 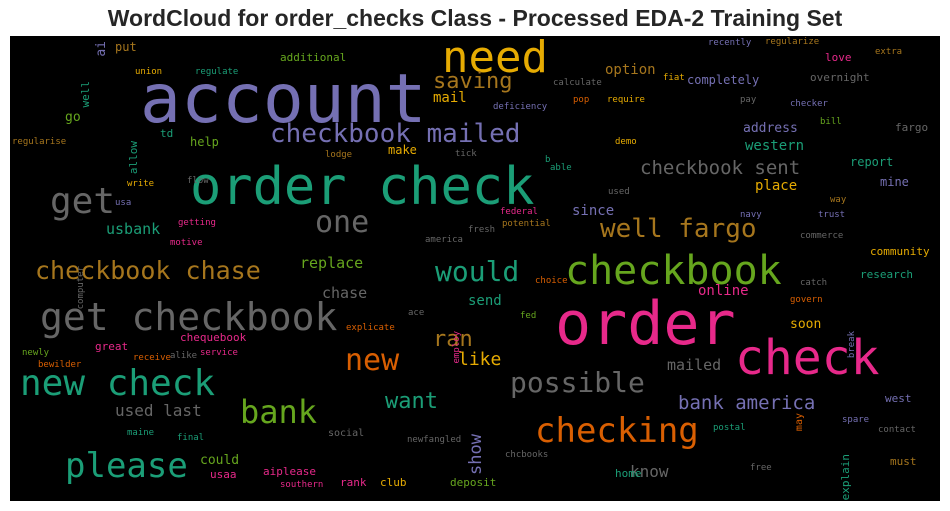 What do you see at coordinates (167, 133) in the screenshot?
I see `word-td: td` at bounding box center [167, 133].